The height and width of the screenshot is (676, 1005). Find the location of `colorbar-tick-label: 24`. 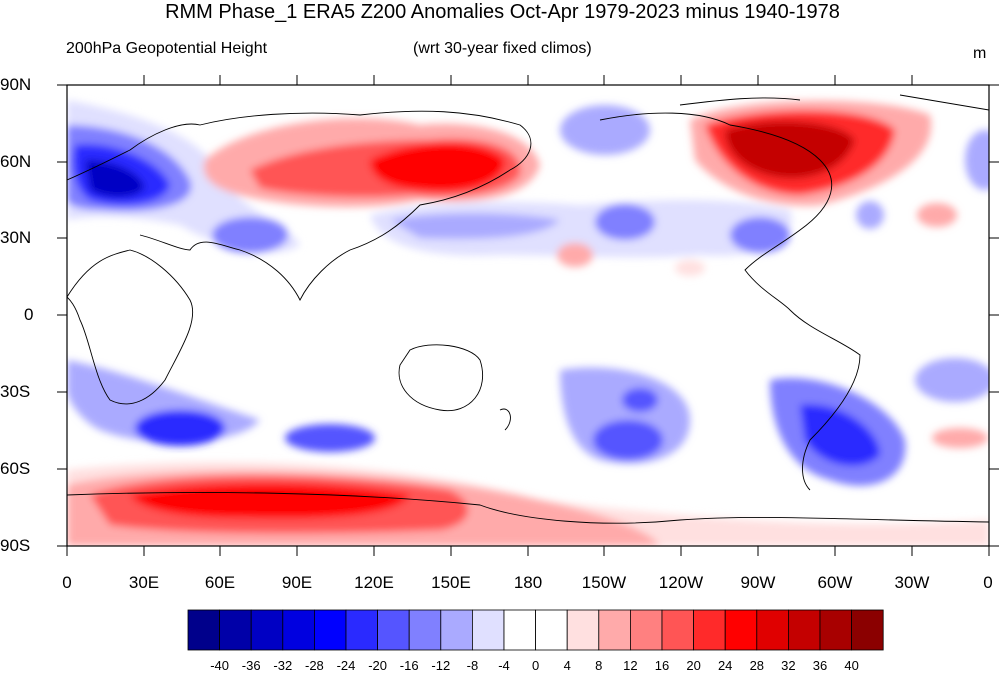

colorbar-tick-label: 24 is located at coordinates (725, 665).